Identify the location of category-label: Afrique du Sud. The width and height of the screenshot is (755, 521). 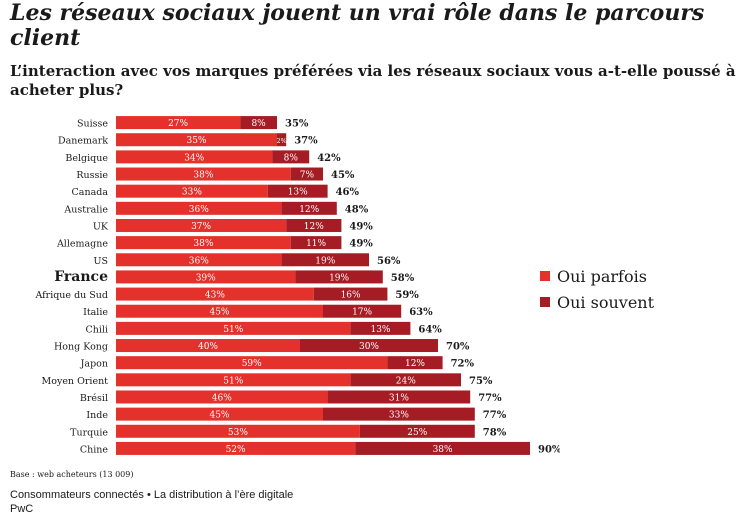
(71, 295).